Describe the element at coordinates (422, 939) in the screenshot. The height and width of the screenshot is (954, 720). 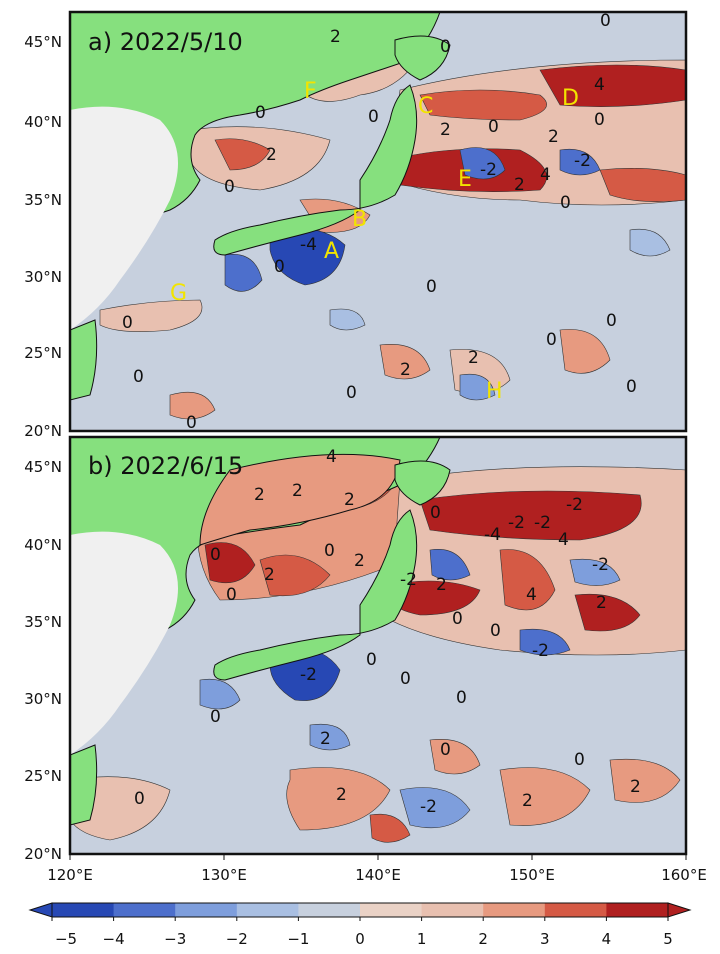
I see `colorbar-tick-label: 1` at that location.